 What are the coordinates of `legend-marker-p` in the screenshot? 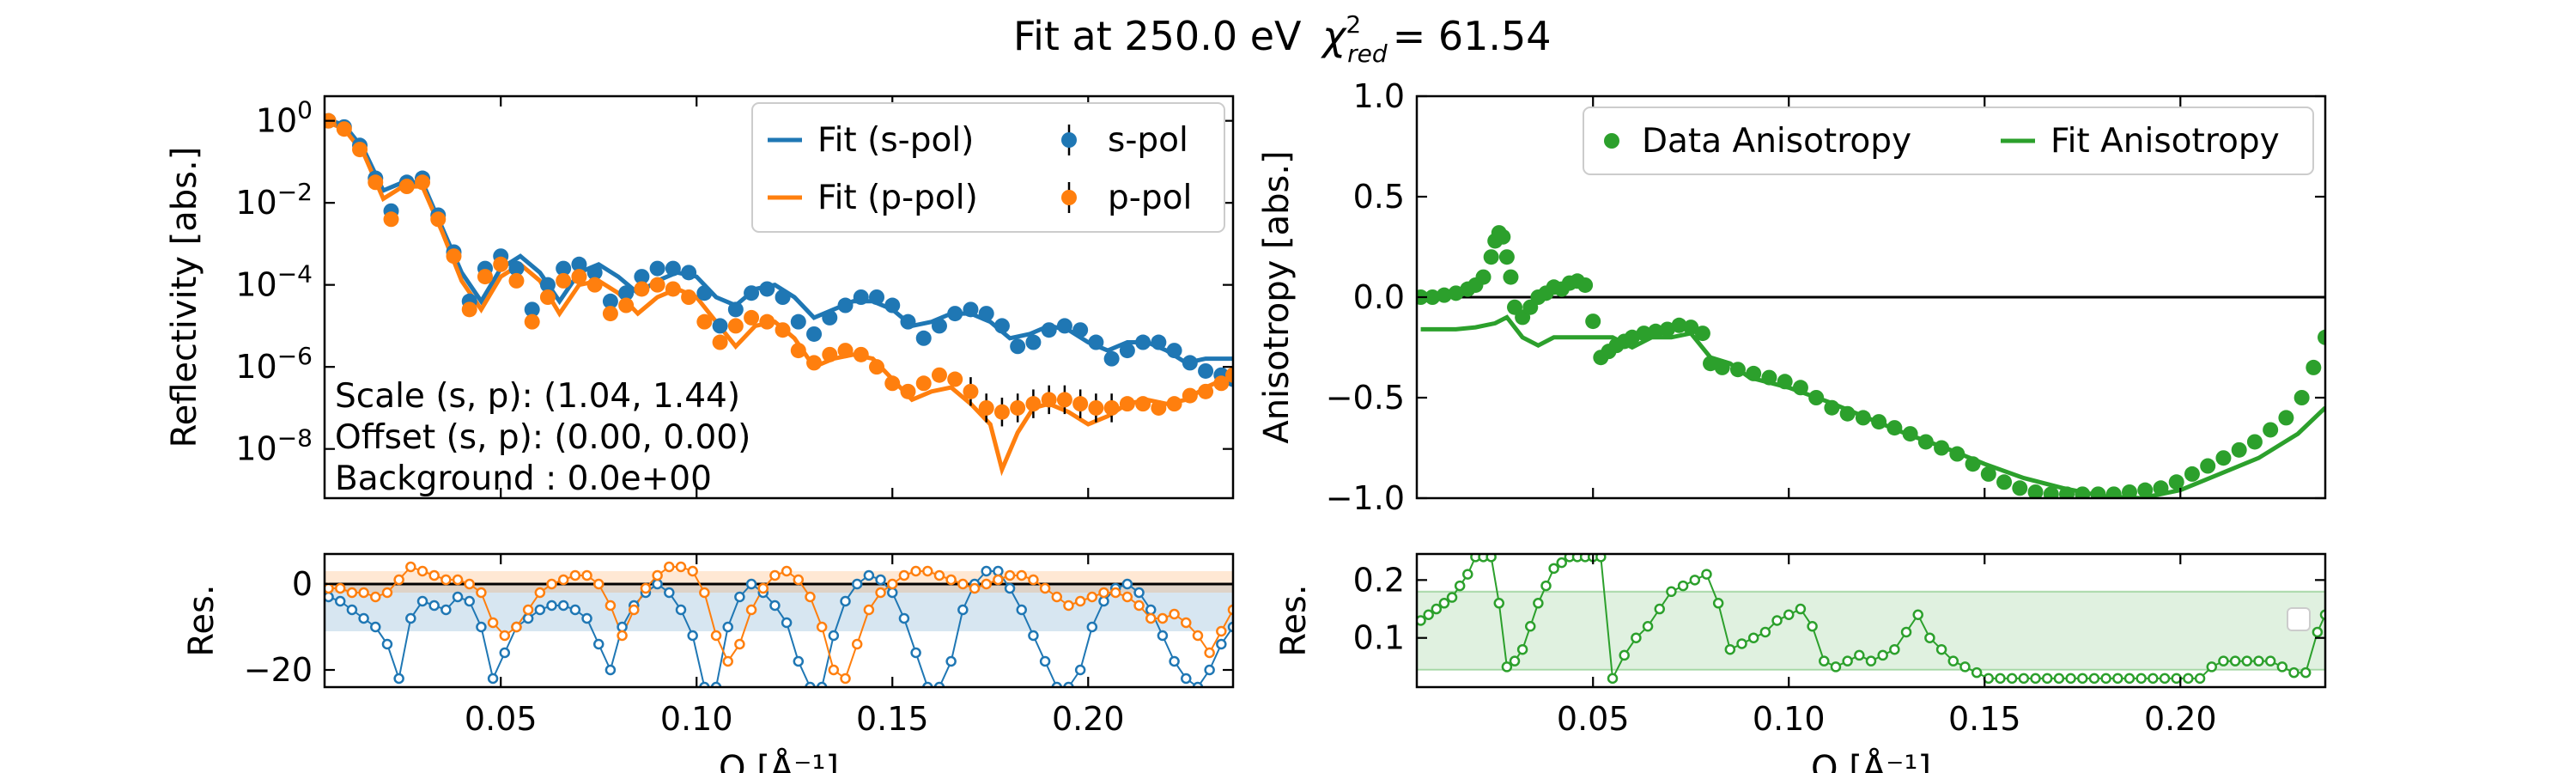 It's located at (1069, 197).